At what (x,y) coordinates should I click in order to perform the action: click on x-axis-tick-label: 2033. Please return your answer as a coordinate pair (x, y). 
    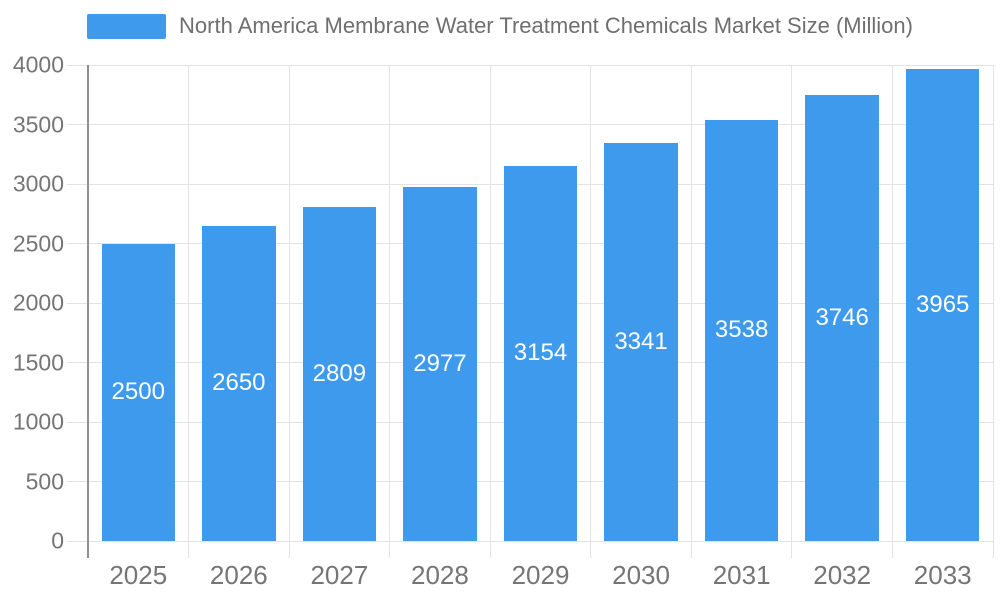
    Looking at the image, I should click on (942, 575).